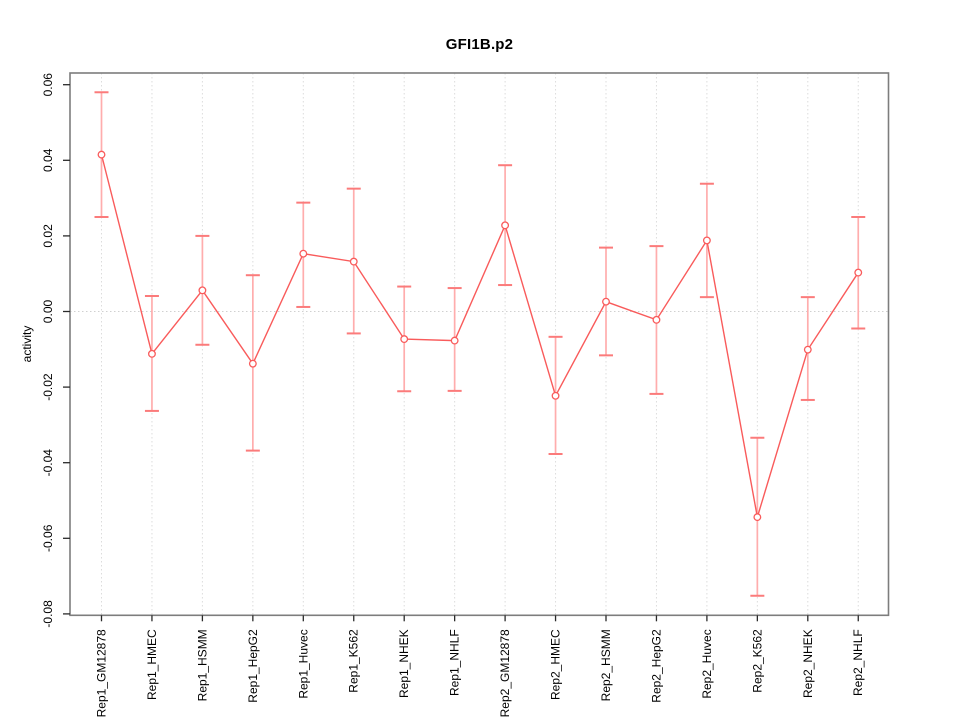  Describe the element at coordinates (556, 664) in the screenshot. I see `x-tick-label: Rep2_HMEC` at that location.